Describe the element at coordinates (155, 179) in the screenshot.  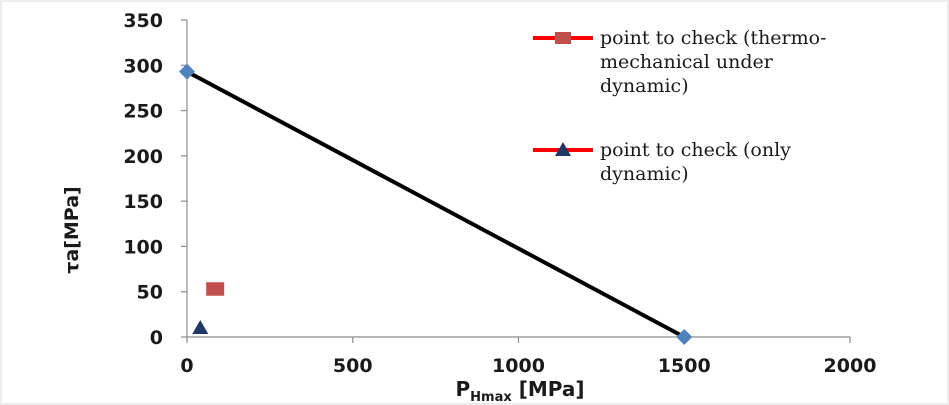
I see `y-ticks-layer: 0 50 100 150 200 250 300 350` at that location.